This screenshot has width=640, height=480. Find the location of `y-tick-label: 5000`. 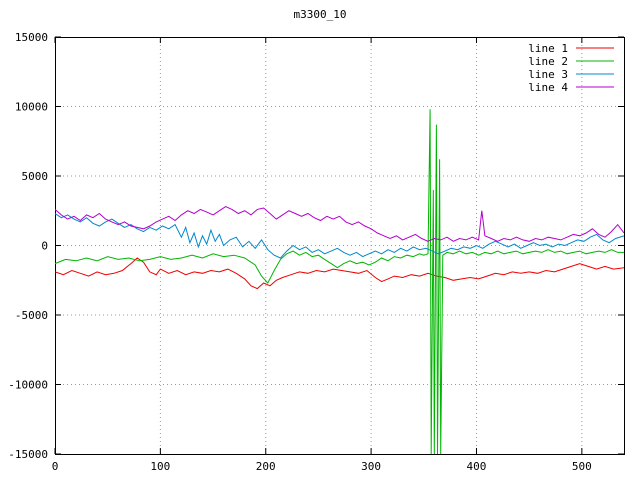

y-tick-label: 5000 is located at coordinates (35, 176).